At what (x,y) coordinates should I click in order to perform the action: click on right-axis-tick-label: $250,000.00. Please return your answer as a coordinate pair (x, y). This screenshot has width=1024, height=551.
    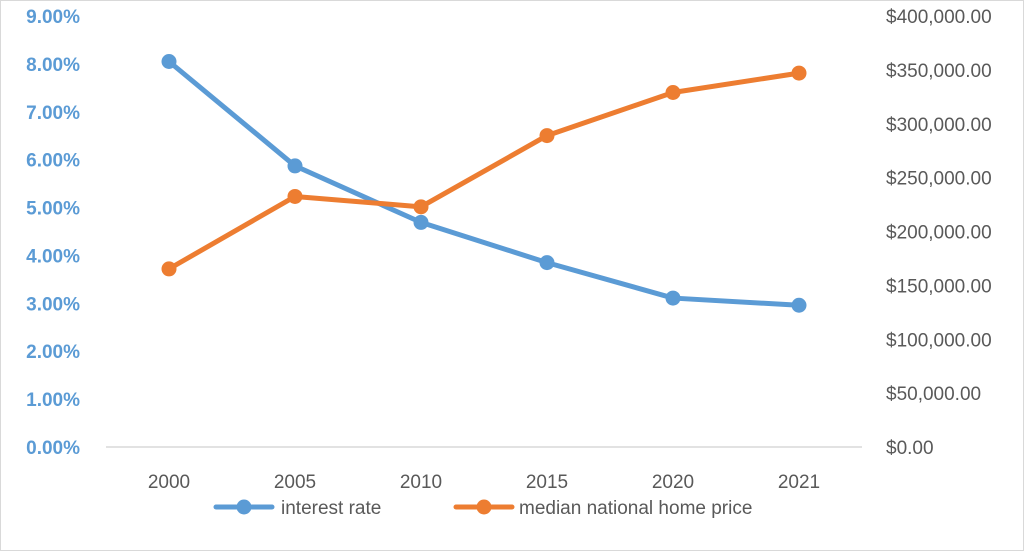
    Looking at the image, I should click on (939, 179).